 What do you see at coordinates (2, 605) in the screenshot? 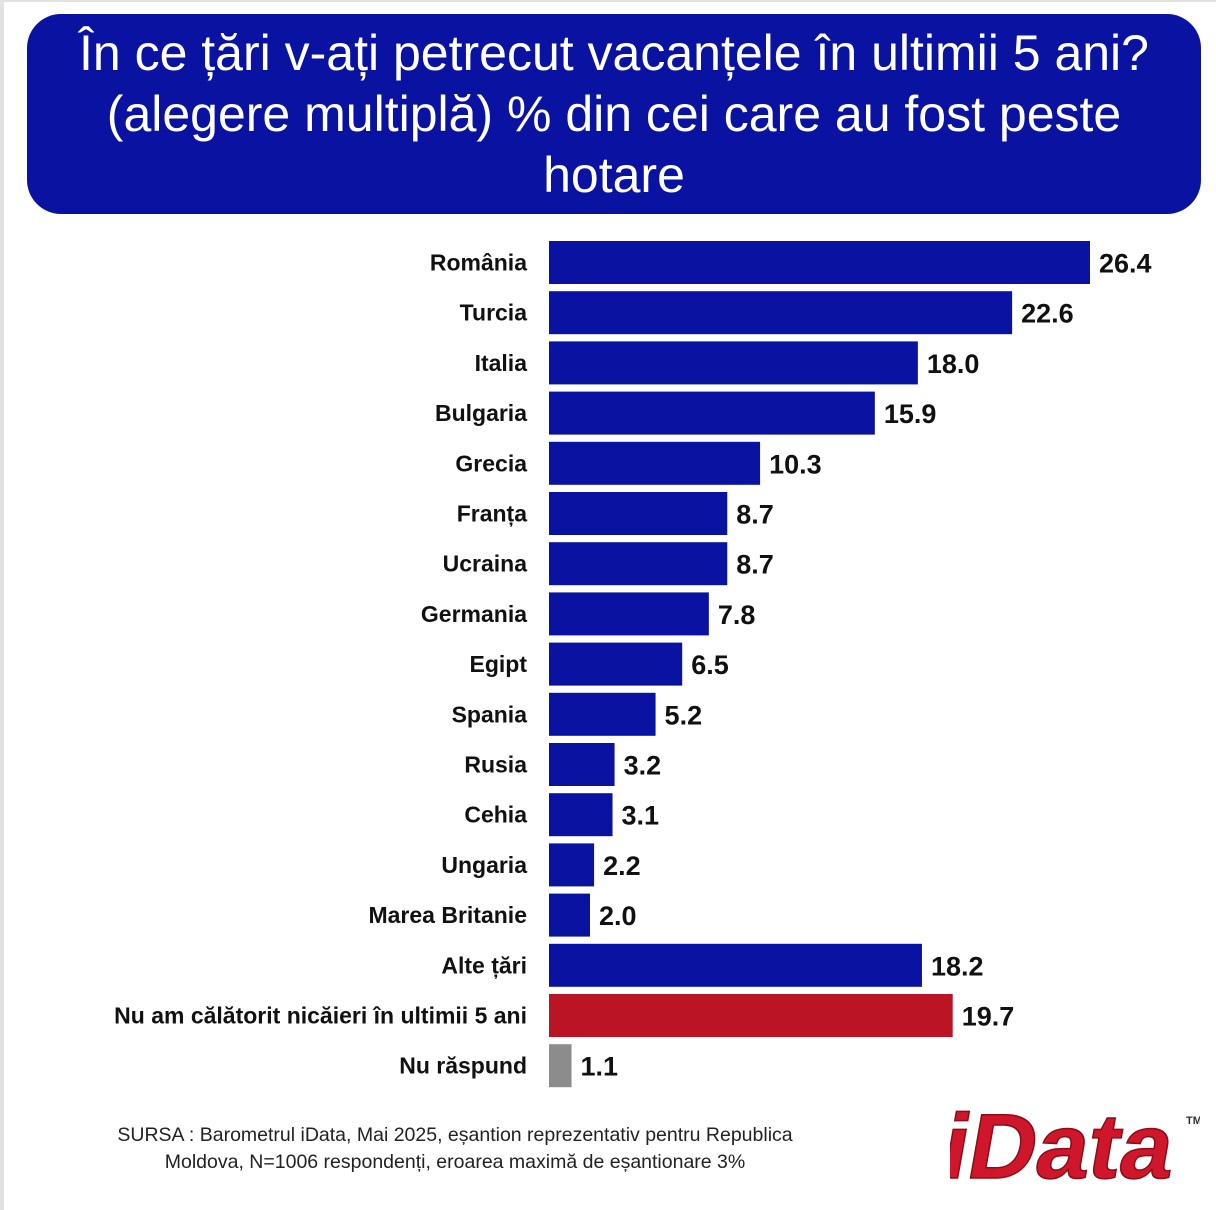
I see `left-edge` at bounding box center [2, 605].